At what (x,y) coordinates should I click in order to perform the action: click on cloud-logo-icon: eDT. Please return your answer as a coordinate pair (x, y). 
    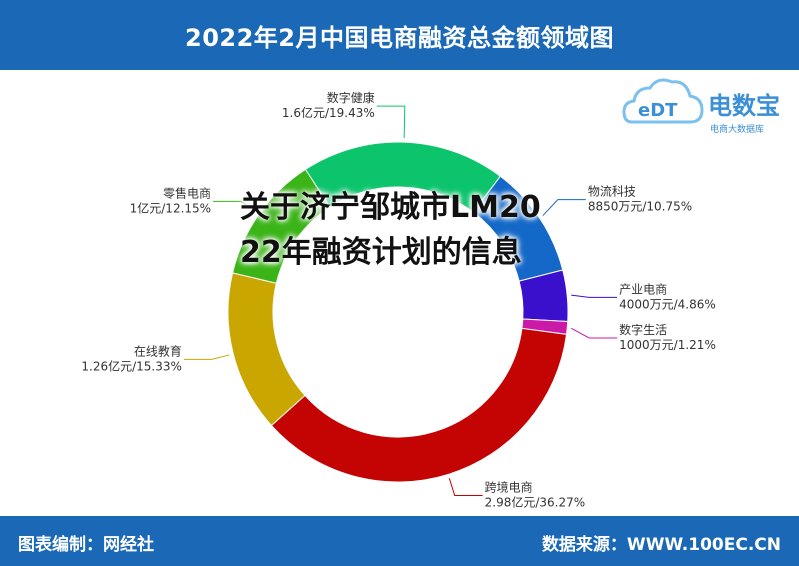
    Looking at the image, I should click on (663, 101).